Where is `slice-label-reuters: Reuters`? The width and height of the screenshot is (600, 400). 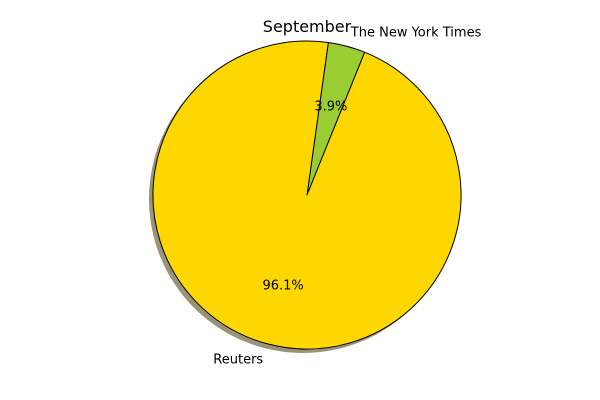 slice-label-reuters: Reuters is located at coordinates (238, 360).